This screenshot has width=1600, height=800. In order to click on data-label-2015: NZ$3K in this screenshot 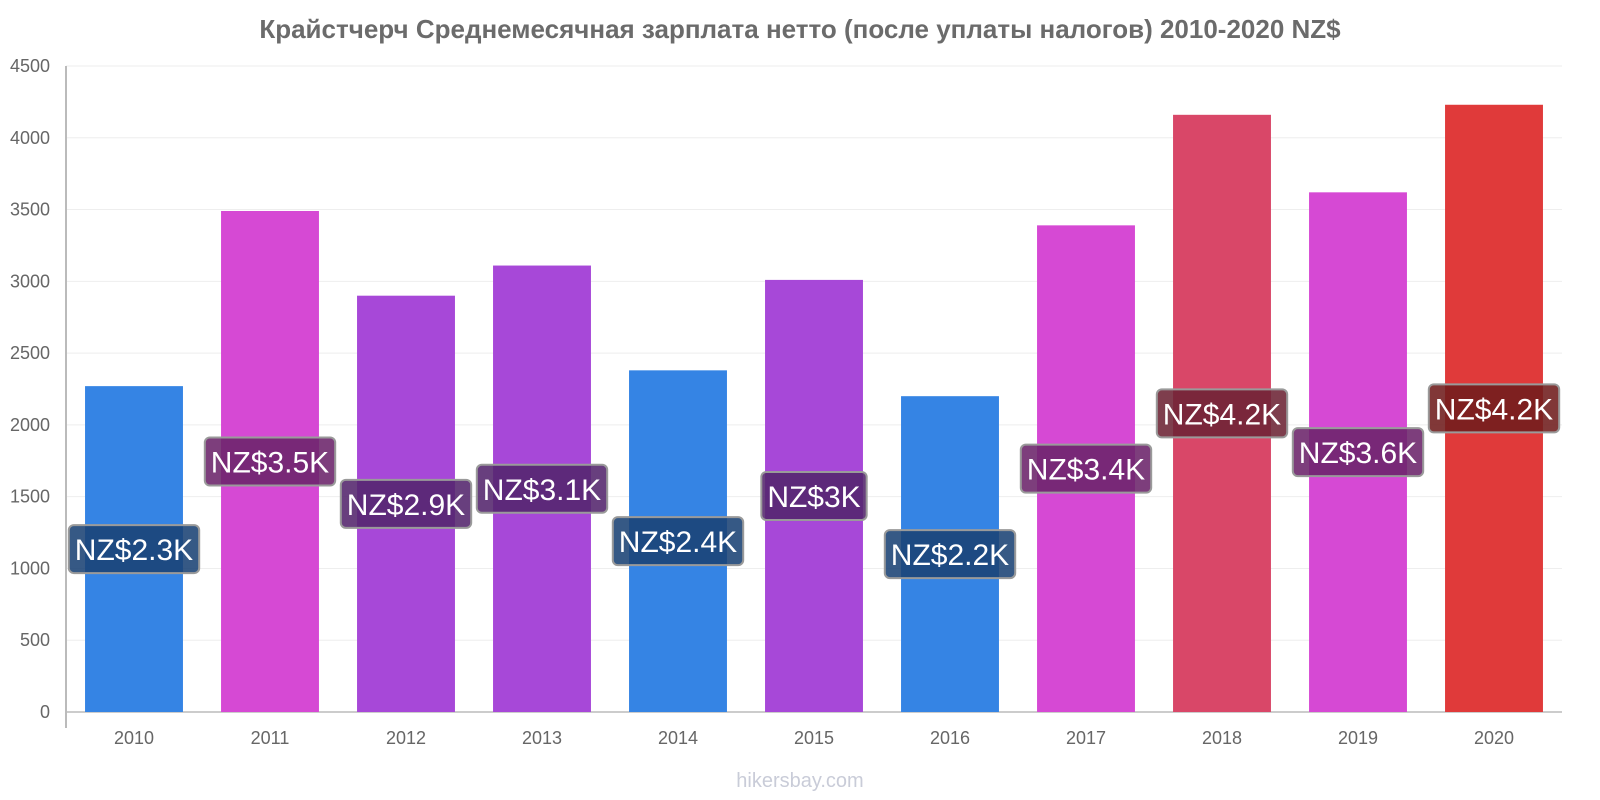, I will do `click(814, 495)`.